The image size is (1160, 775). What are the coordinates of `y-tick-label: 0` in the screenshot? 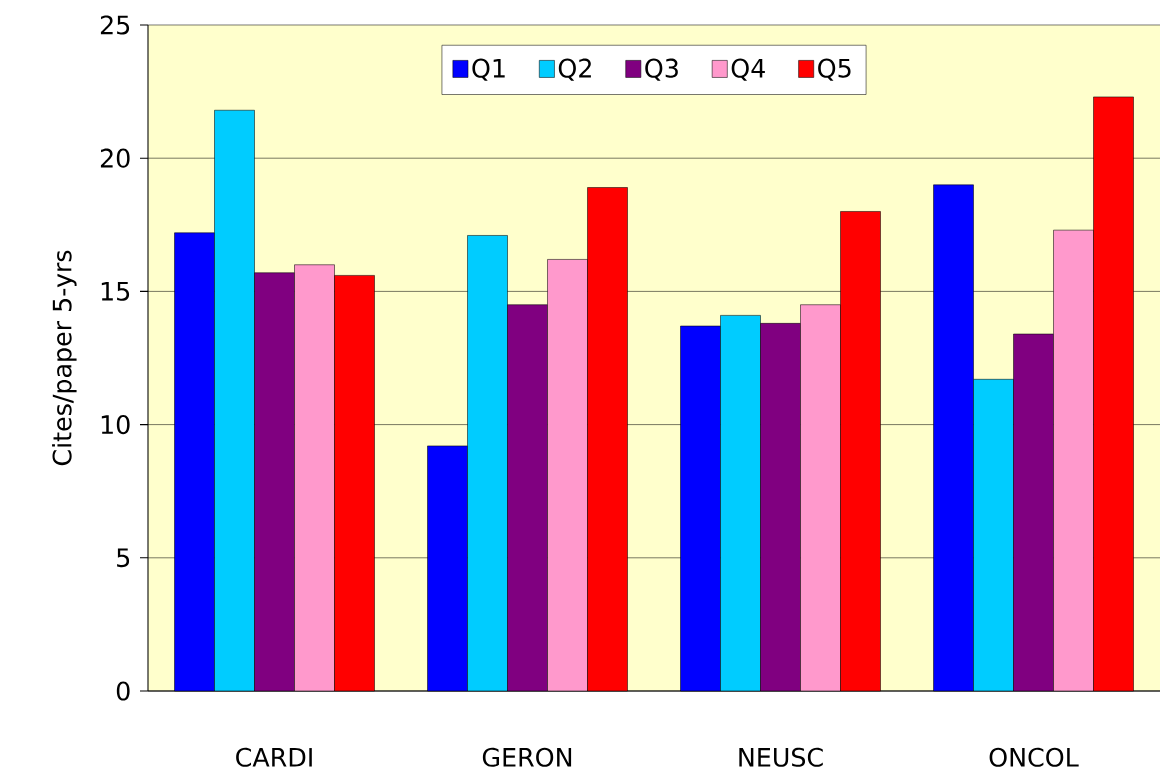 It's located at (123, 691).